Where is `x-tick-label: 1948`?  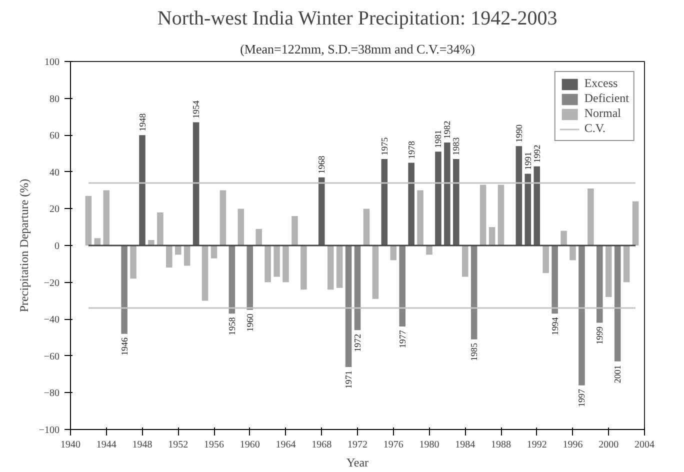 x-tick-label: 1948 is located at coordinates (142, 445).